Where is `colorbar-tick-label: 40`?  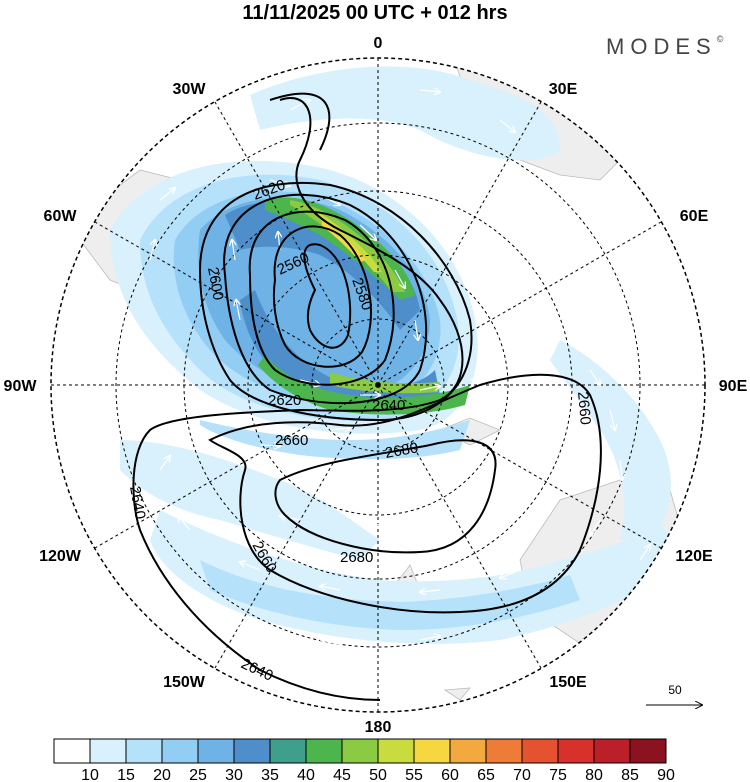
colorbar-tick-label: 40 is located at coordinates (306, 774).